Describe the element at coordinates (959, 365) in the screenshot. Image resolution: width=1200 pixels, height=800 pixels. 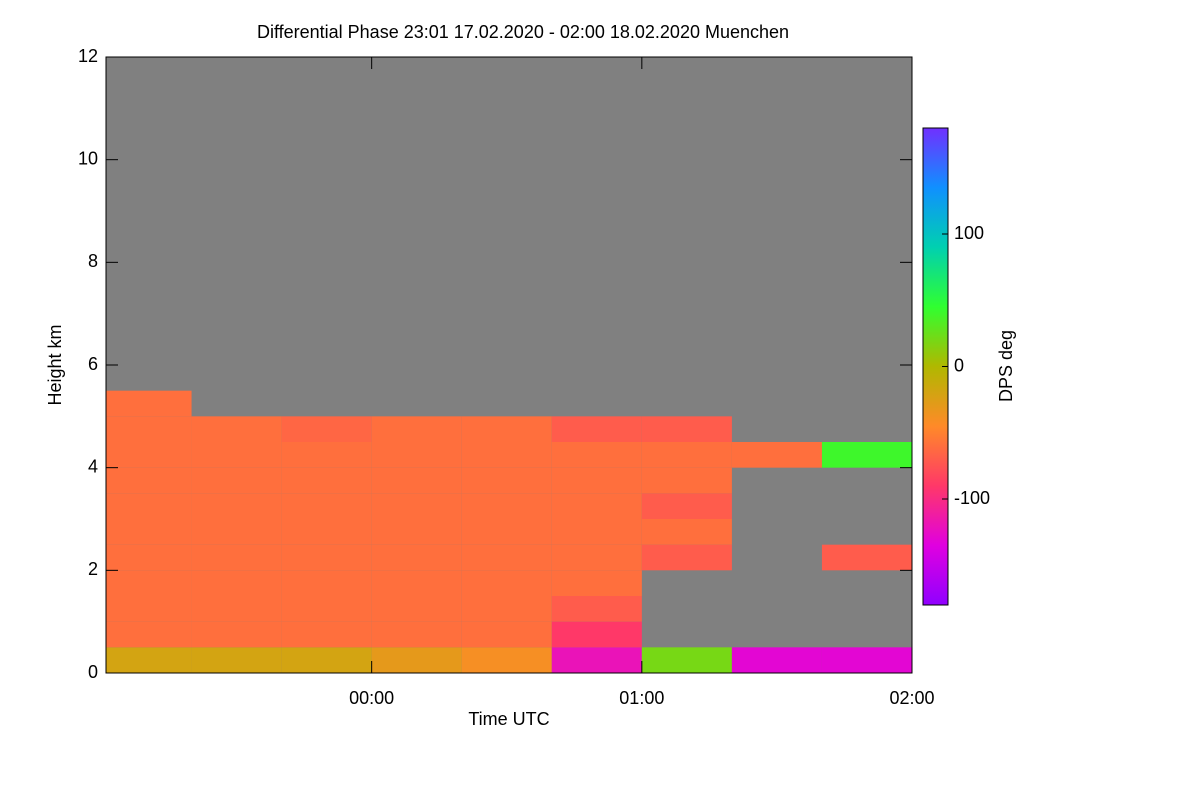
I see `colorbar-tick-label: 0` at that location.